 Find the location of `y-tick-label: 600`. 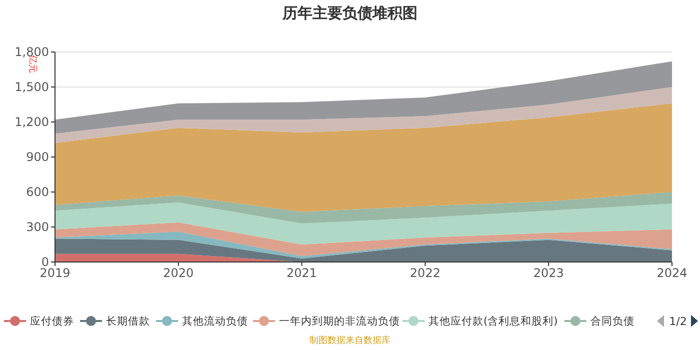

y-tick-label: 600 is located at coordinates (37, 192).